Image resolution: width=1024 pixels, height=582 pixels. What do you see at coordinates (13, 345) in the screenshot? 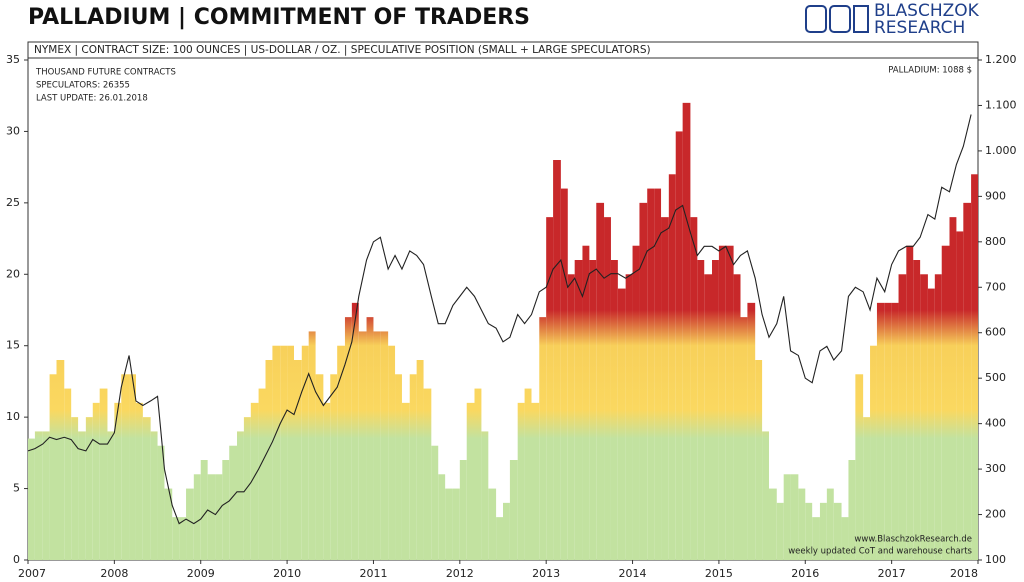
I see `y-tick-label: 15` at bounding box center [13, 345].